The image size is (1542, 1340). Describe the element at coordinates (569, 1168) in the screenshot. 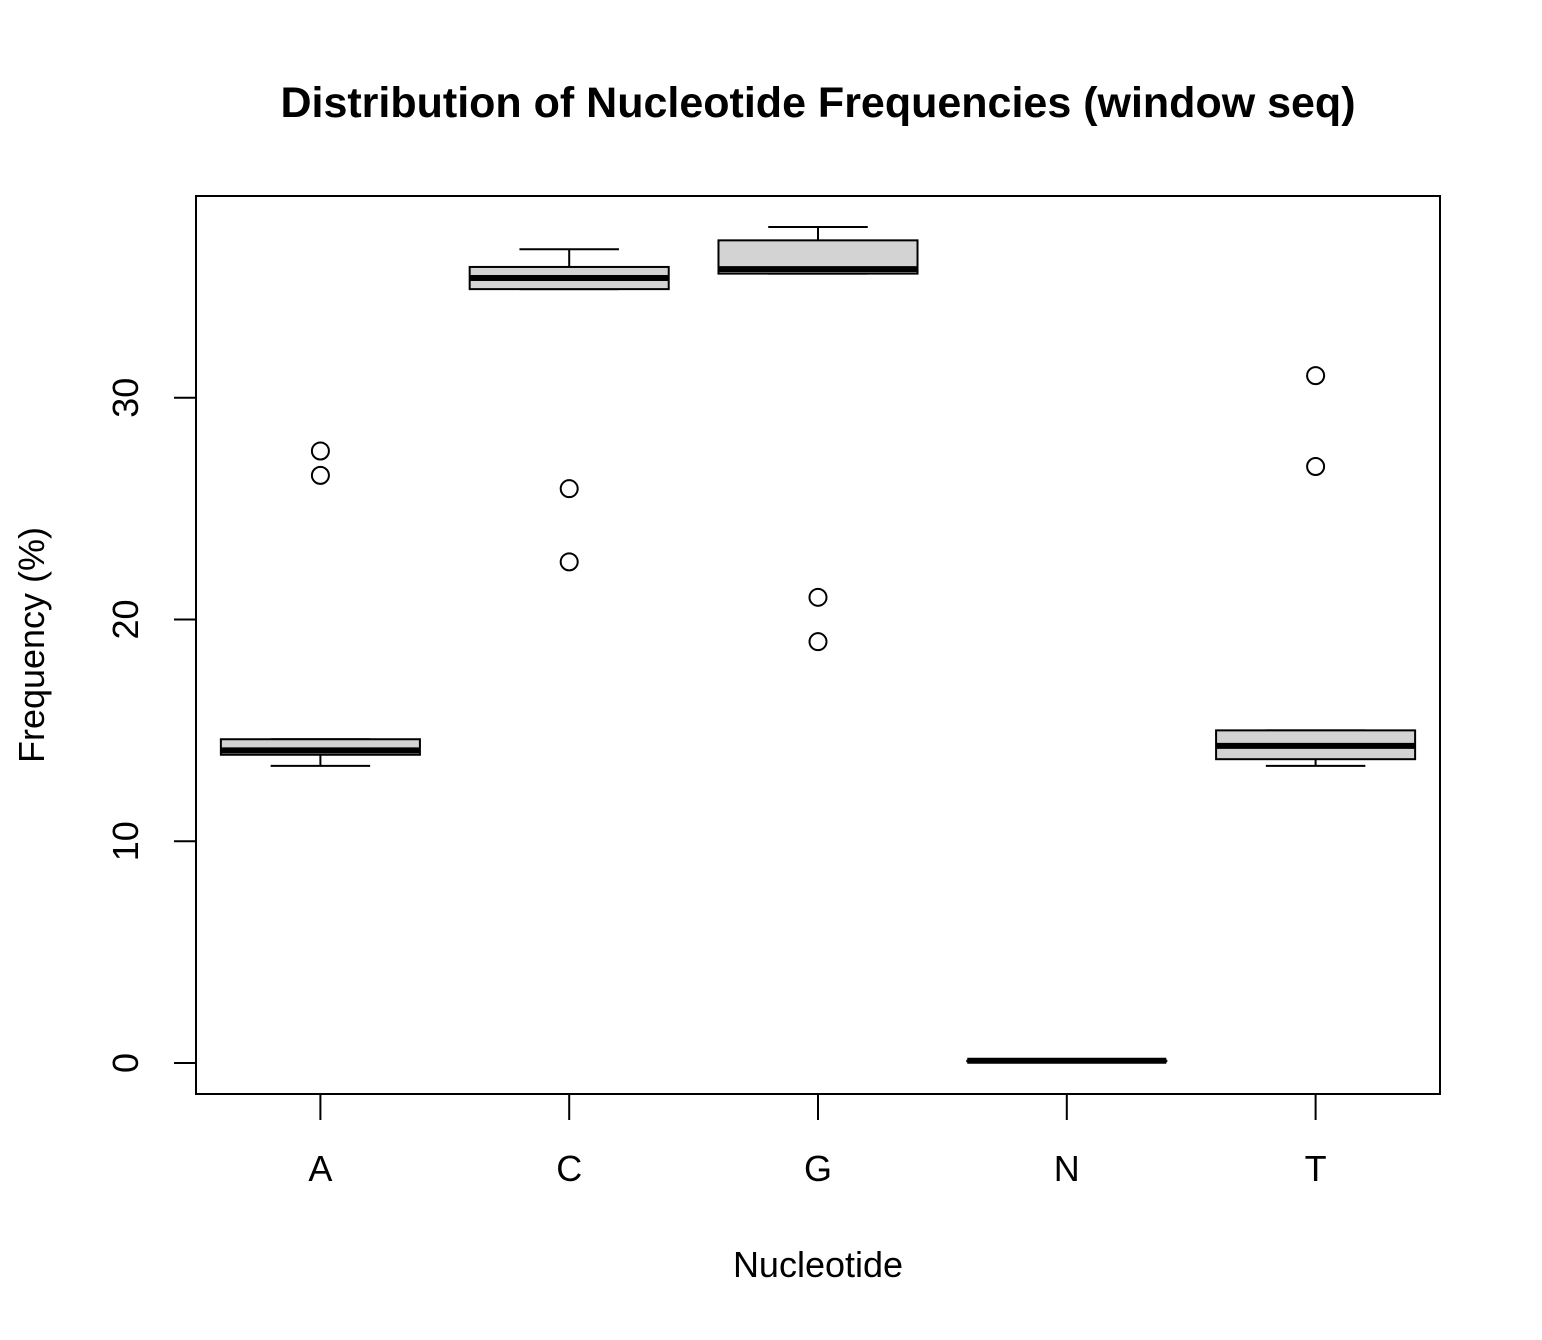

I see `x-tick-label-C: C` at that location.